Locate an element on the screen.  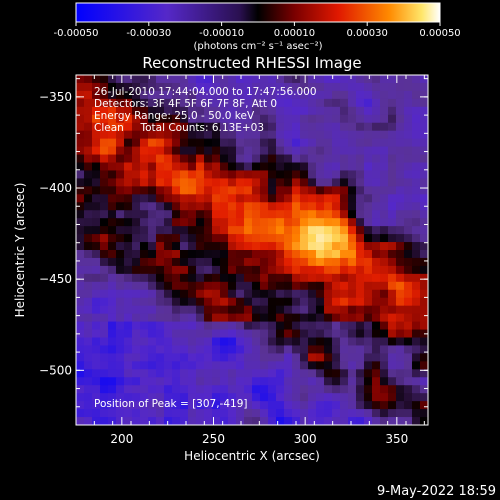
colorbar-tick-label: -0.00030 is located at coordinates (148, 33).